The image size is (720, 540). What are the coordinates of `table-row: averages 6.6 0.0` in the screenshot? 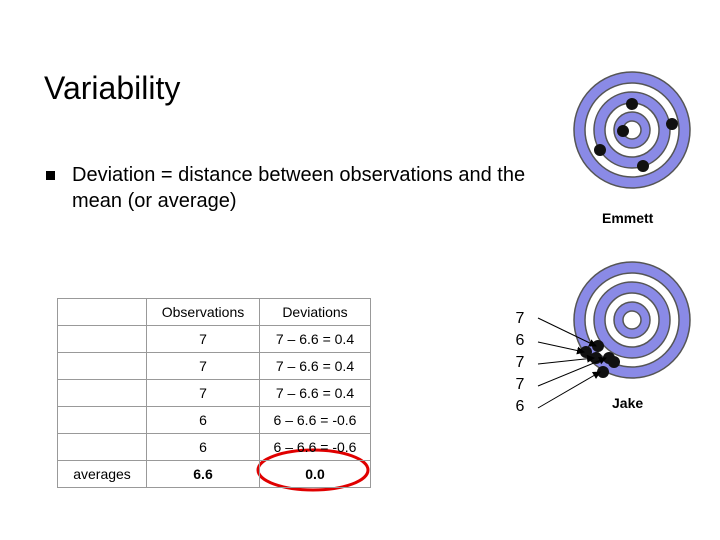 It's located at (214, 474).